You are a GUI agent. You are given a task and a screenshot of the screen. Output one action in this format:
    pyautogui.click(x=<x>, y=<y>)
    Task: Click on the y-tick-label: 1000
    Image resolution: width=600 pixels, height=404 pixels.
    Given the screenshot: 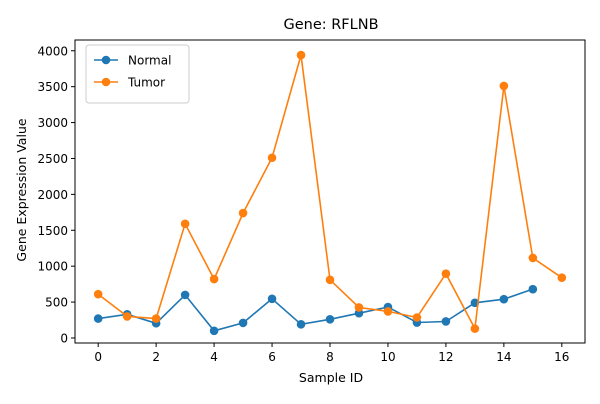 What is the action you would take?
    pyautogui.click(x=52, y=267)
    